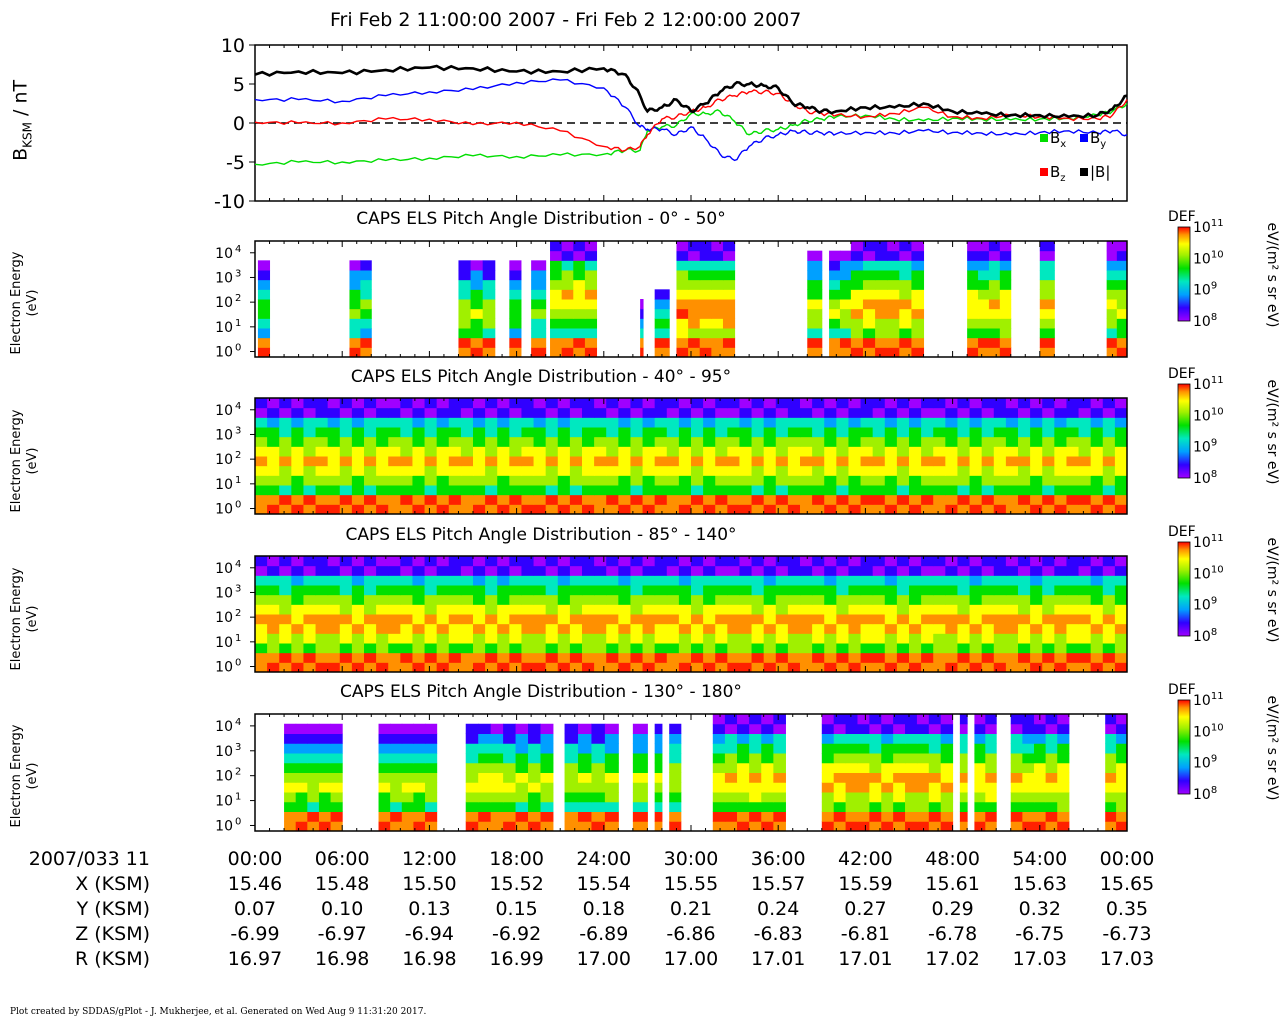 The image size is (1280, 1024). Describe the element at coordinates (1127, 959) in the screenshot. I see `ephemeris-r-value: 17.03` at that location.